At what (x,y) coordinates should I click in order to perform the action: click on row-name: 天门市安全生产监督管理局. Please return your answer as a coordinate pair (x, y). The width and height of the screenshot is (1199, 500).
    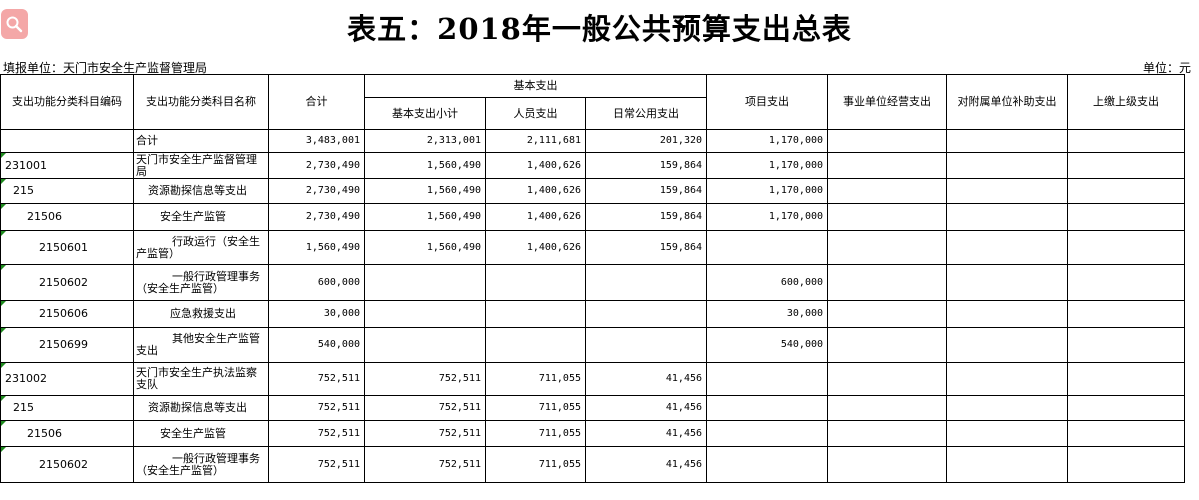
    Looking at the image, I should click on (201, 165).